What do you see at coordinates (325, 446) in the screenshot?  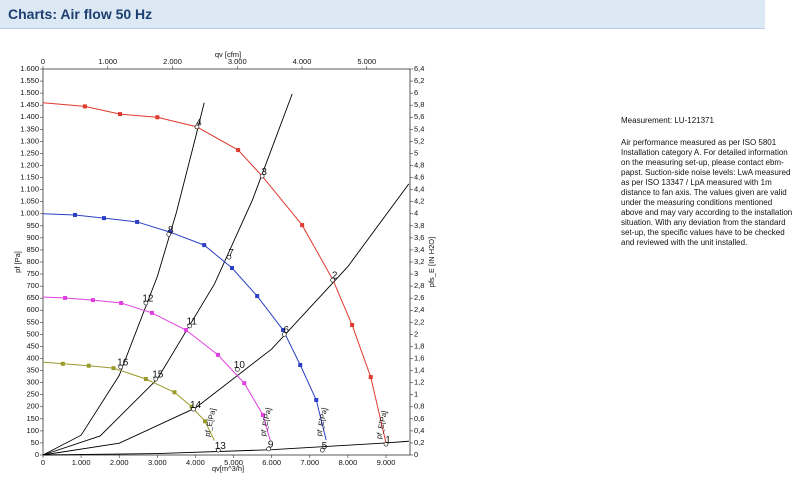 I see `operating-point-label: 5` at bounding box center [325, 446].